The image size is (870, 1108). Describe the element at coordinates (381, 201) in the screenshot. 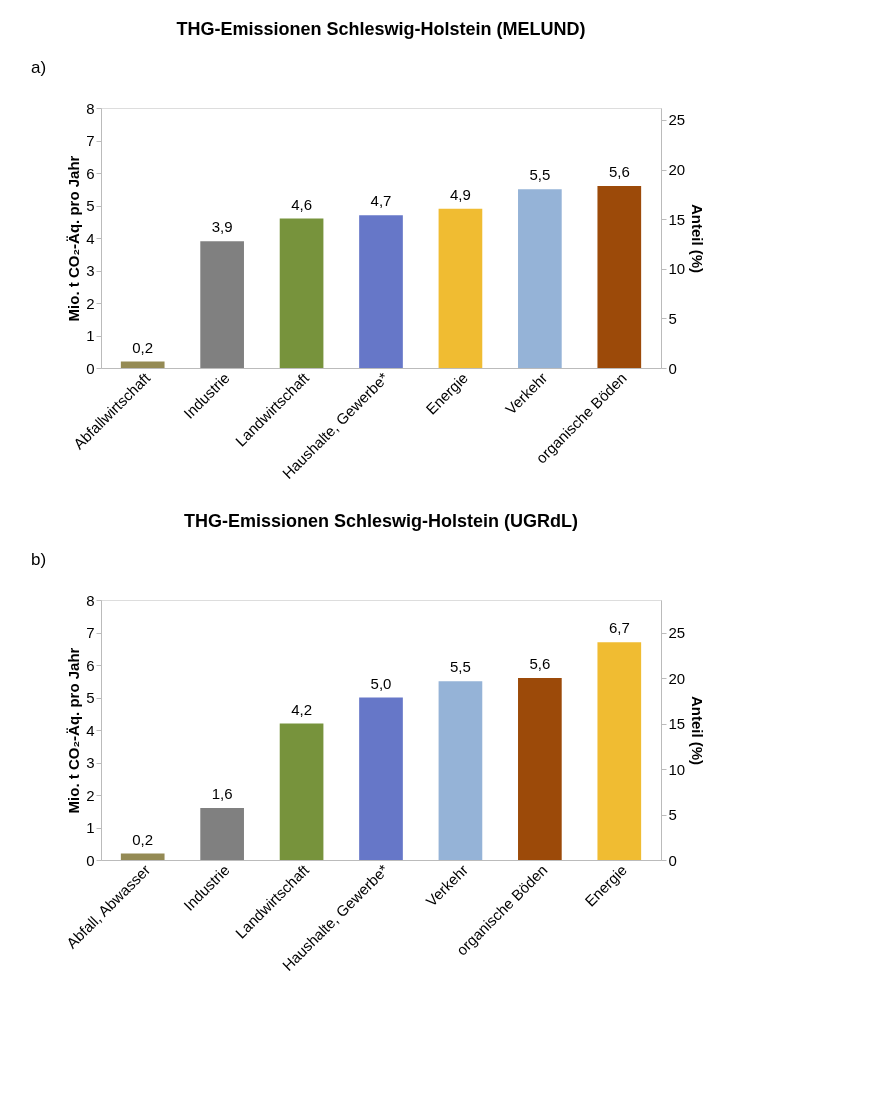

I see `data-label: 4,7` at that location.